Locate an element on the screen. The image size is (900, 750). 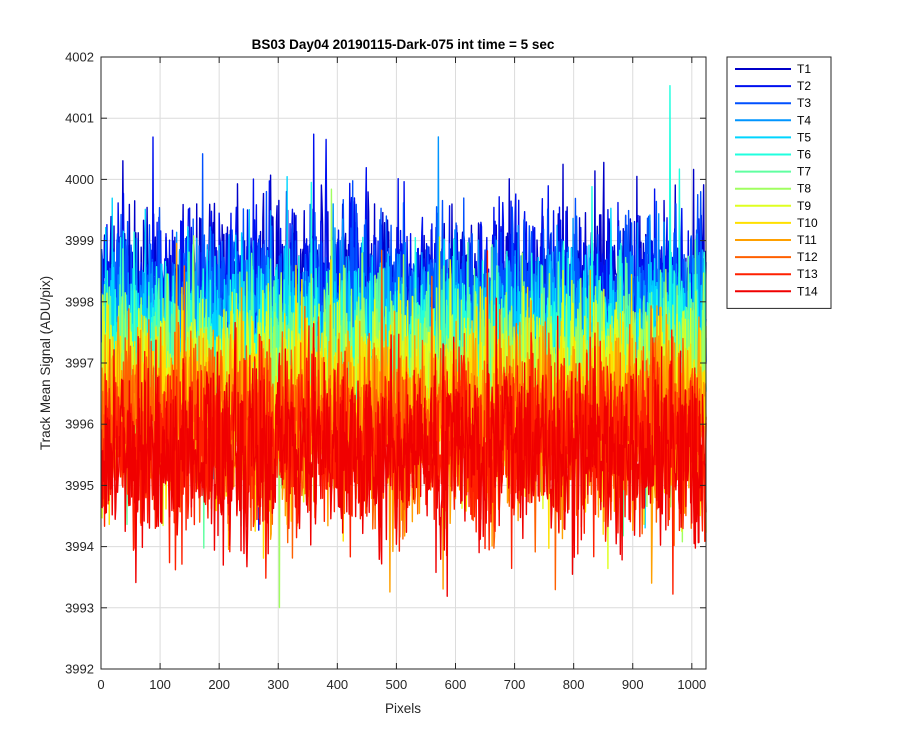
y-axis-label: Track Mean Signal (ADU/pix) is located at coordinates (45, 363).